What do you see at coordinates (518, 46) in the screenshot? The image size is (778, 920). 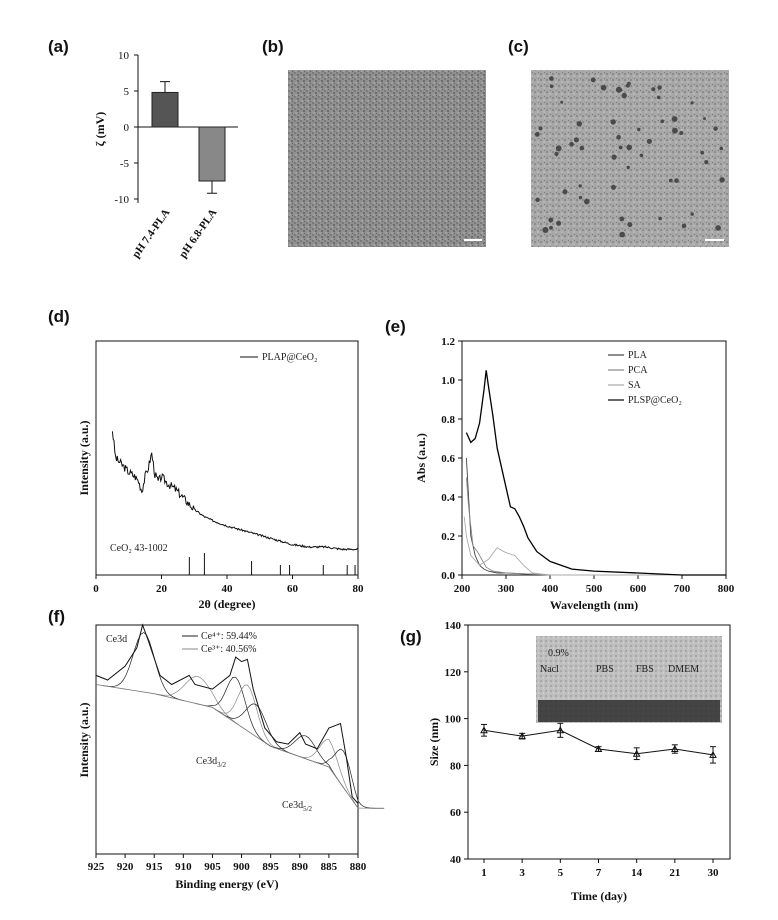 I see `panel-label-c: (c)` at bounding box center [518, 46].